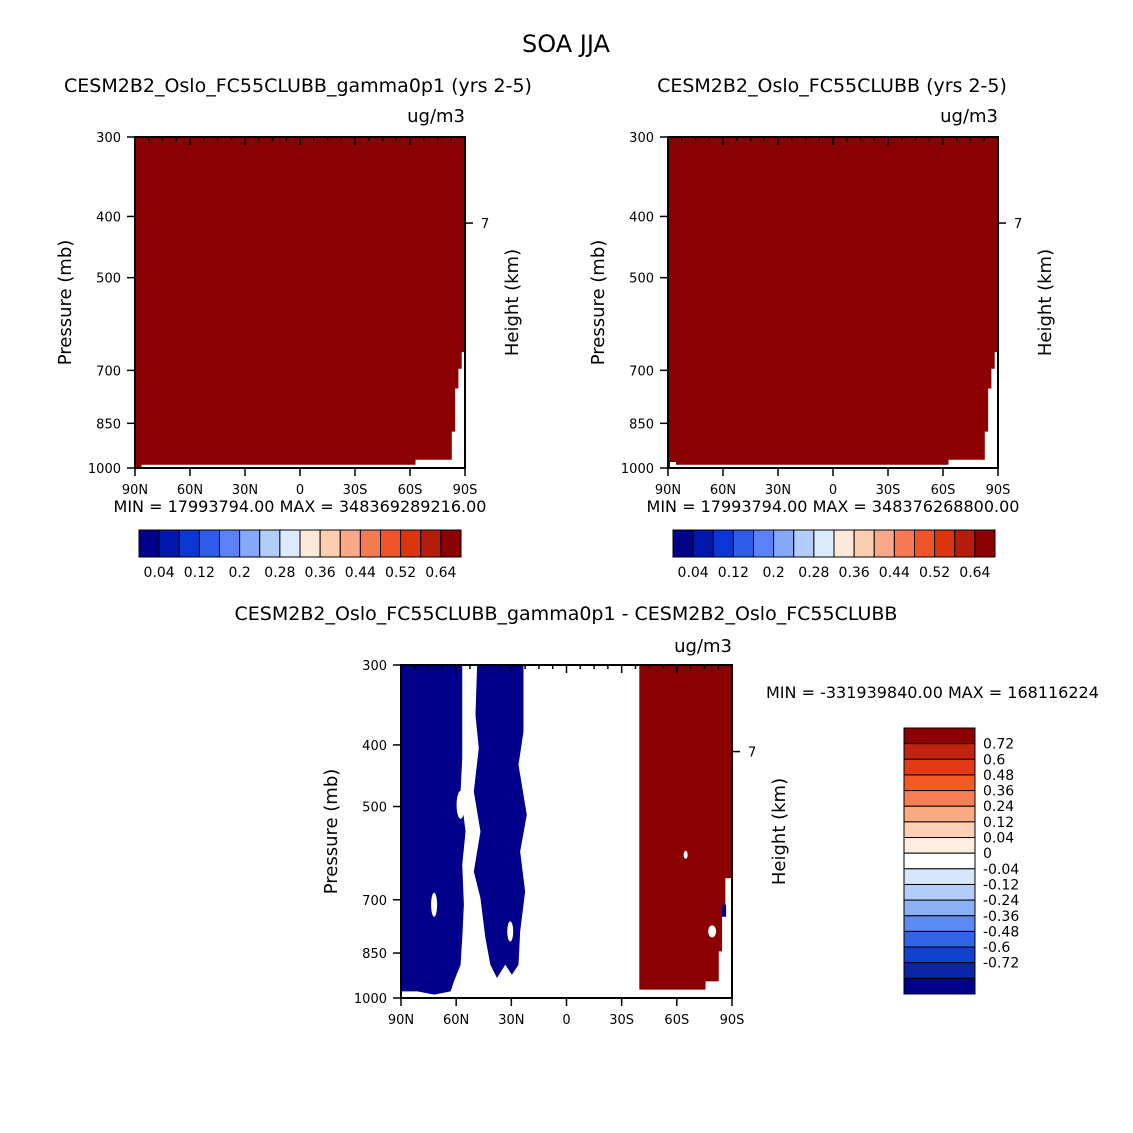  I want to click on negative-cell, so click(724, 910).